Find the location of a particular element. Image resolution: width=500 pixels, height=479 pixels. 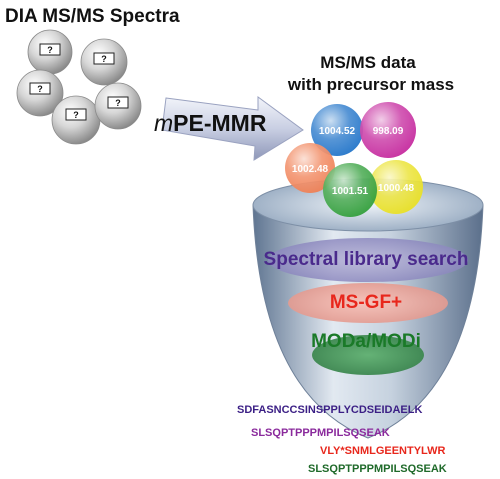

precursor-sphere: 998.09 is located at coordinates (388, 130).